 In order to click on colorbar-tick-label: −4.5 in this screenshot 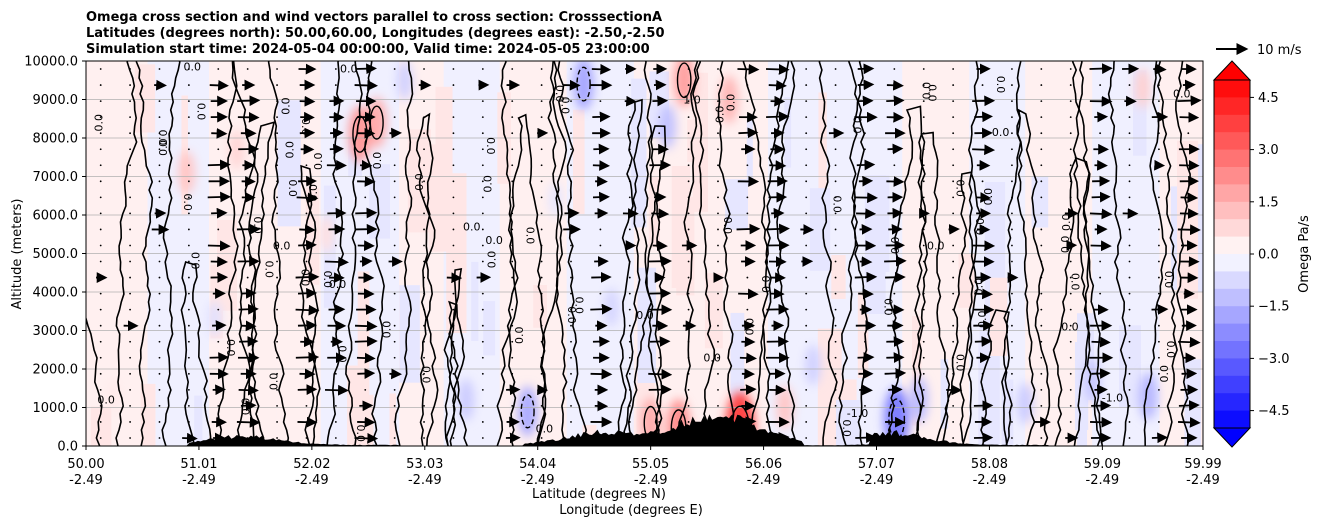, I will do `click(1274, 411)`.